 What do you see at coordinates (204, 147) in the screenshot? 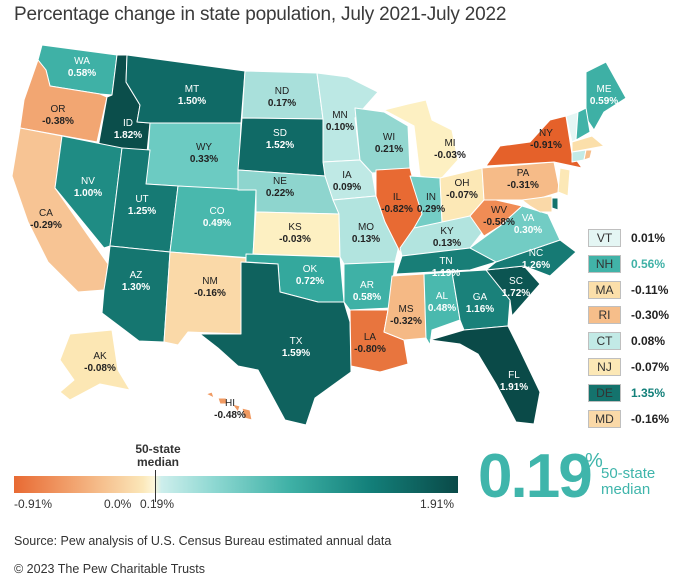
I see `state-abbr-wy: WY` at bounding box center [204, 147].